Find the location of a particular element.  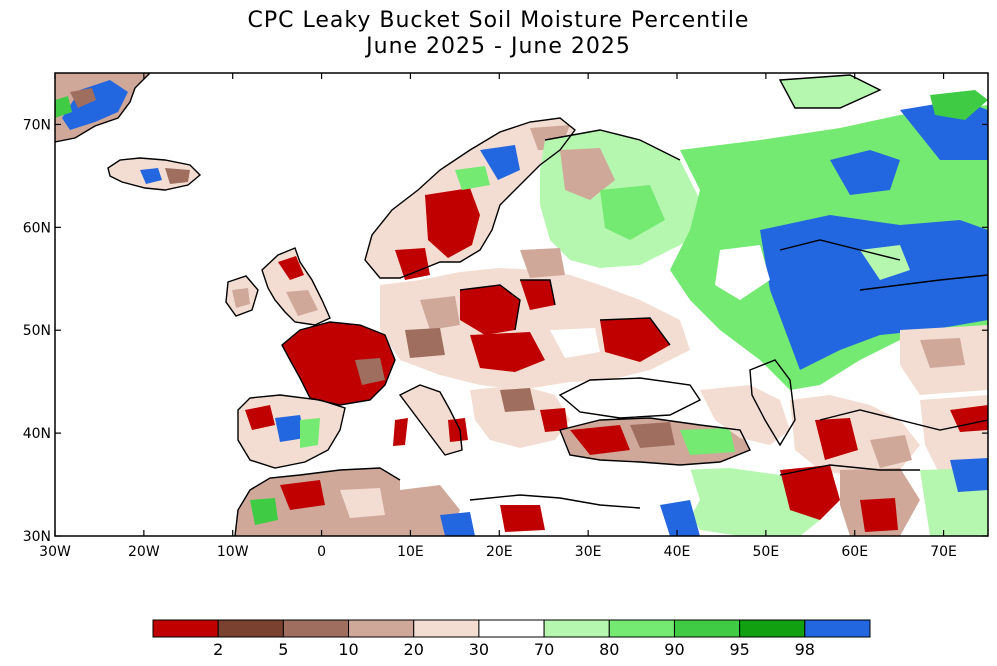

legend-colorbar: 2 5 10 20 30 70 80 90 95 98 is located at coordinates (511, 639).